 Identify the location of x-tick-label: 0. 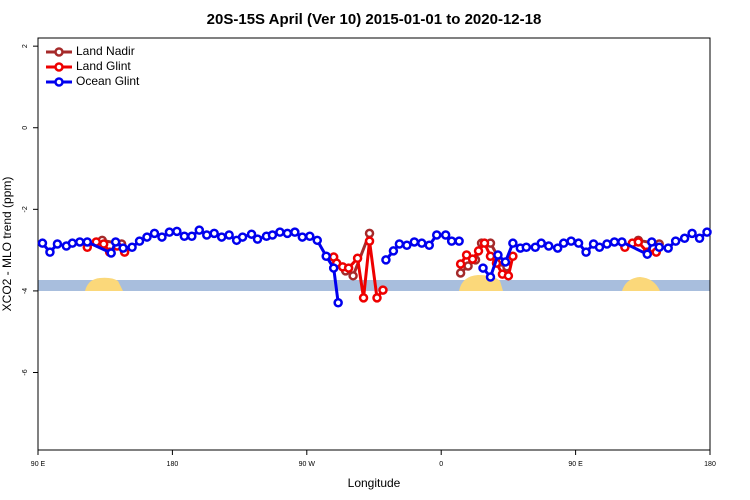
(441, 464).